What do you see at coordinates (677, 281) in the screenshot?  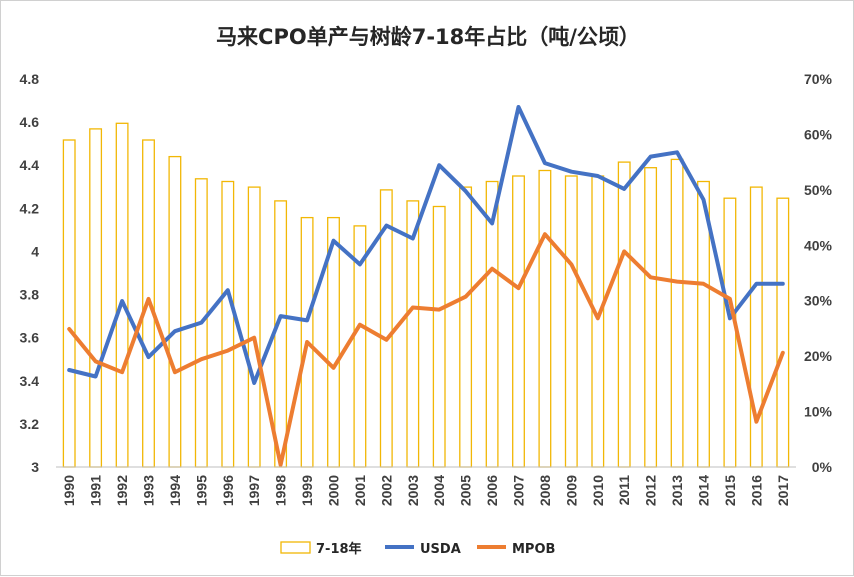 I see `point-mpob-2013` at bounding box center [677, 281].